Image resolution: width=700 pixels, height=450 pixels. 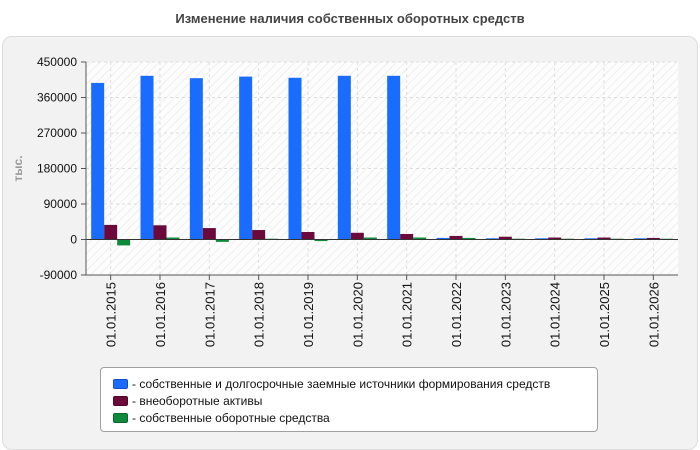 I want to click on x-tick-label: 01.01.2018, so click(x=259, y=314).